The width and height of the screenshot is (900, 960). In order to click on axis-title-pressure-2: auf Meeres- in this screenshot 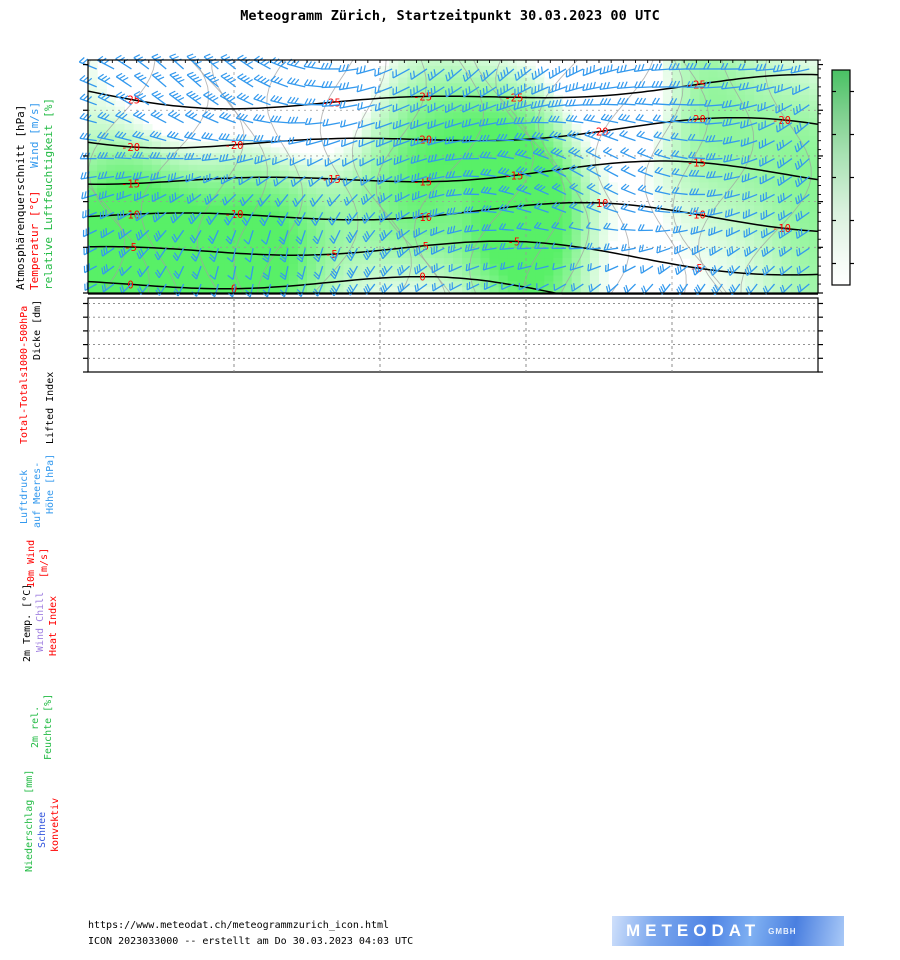, I will do `click(37, 494)`.